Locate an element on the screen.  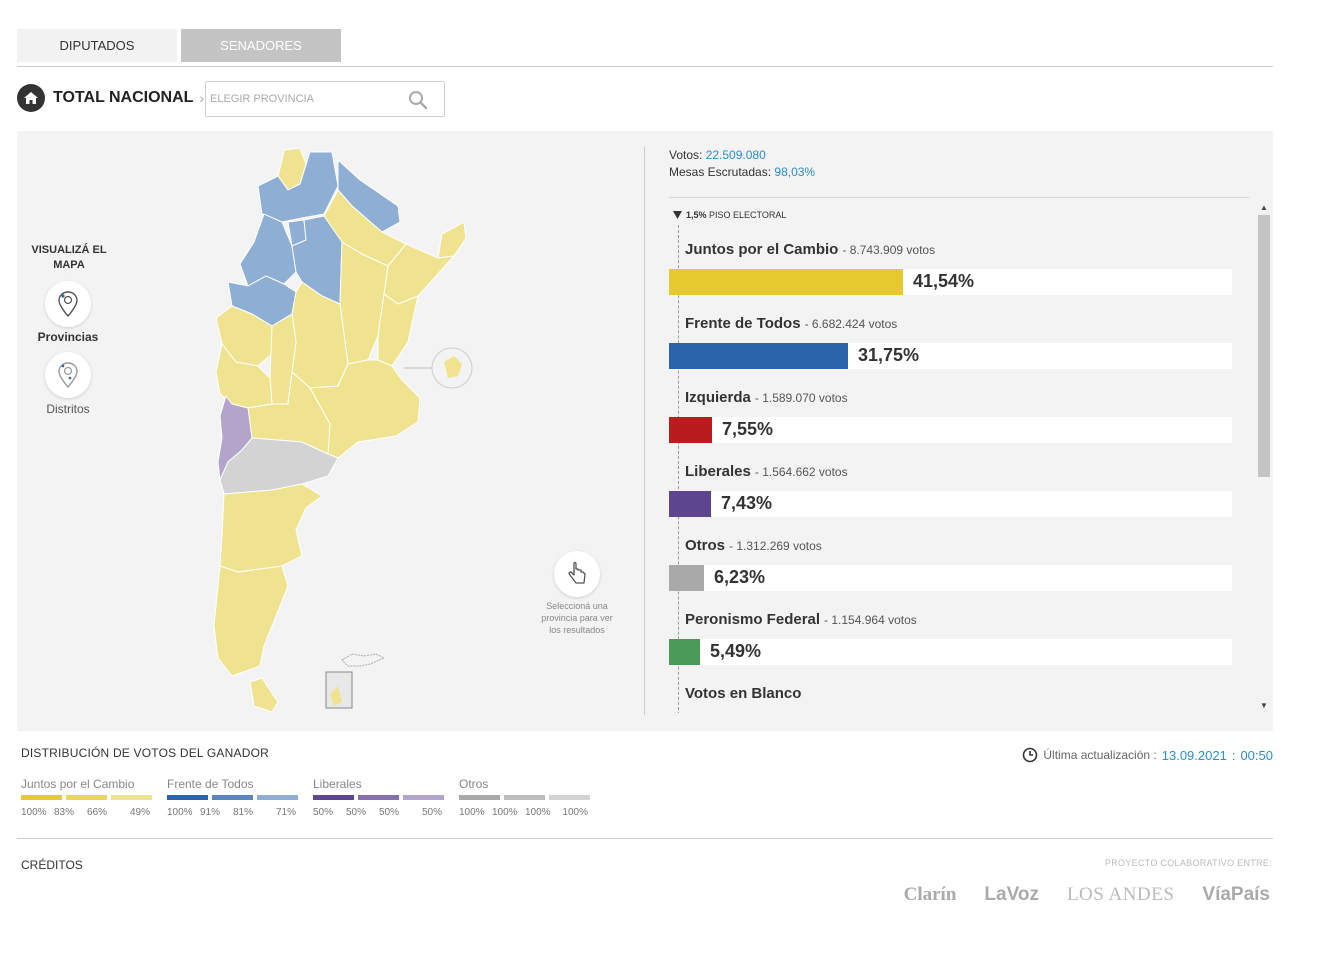
logo-lavoz: LaVoz is located at coordinates (1011, 894).